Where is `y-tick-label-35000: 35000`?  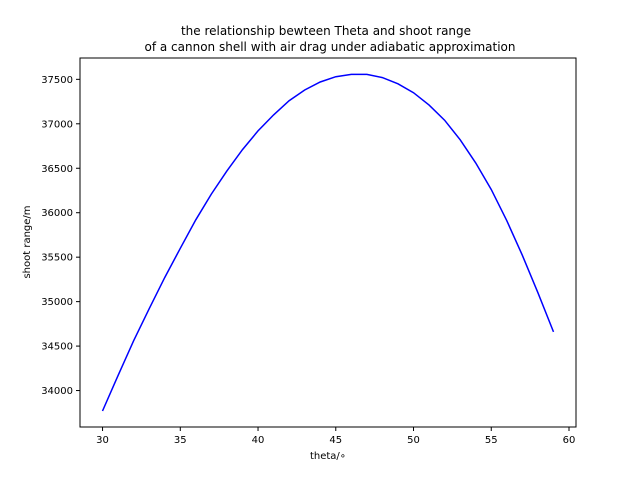
y-tick-label-35000: 35000 is located at coordinates (57, 302).